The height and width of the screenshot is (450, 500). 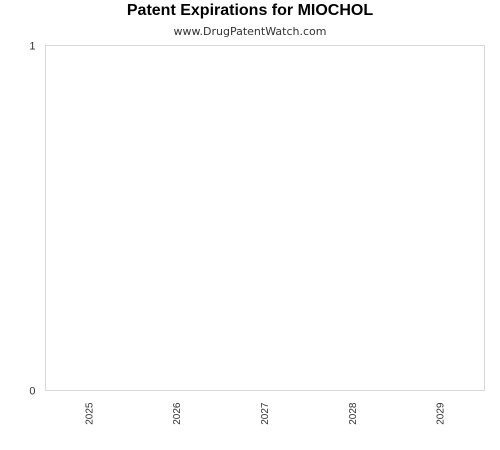 What do you see at coordinates (32, 392) in the screenshot?
I see `y-tick-label: 0` at bounding box center [32, 392].